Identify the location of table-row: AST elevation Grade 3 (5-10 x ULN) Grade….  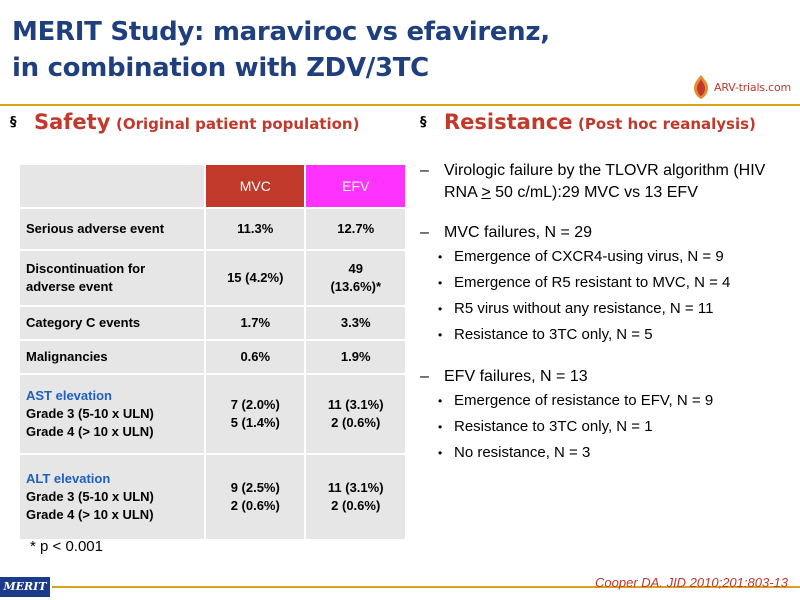
(212, 414).